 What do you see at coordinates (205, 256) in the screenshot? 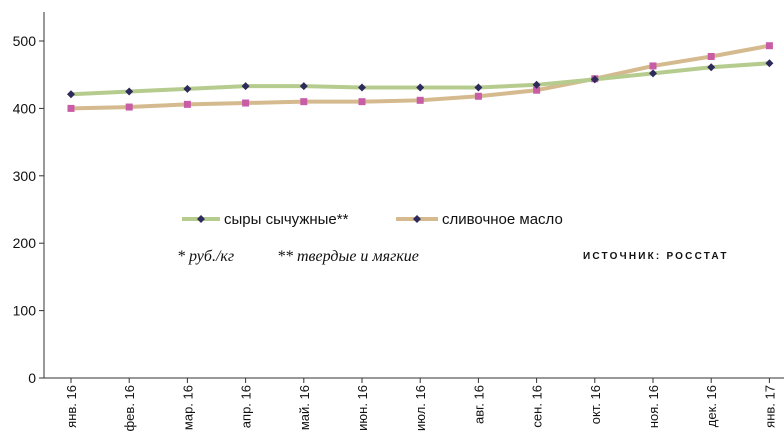
I see `footnote-unit: * руб./кг` at bounding box center [205, 256].